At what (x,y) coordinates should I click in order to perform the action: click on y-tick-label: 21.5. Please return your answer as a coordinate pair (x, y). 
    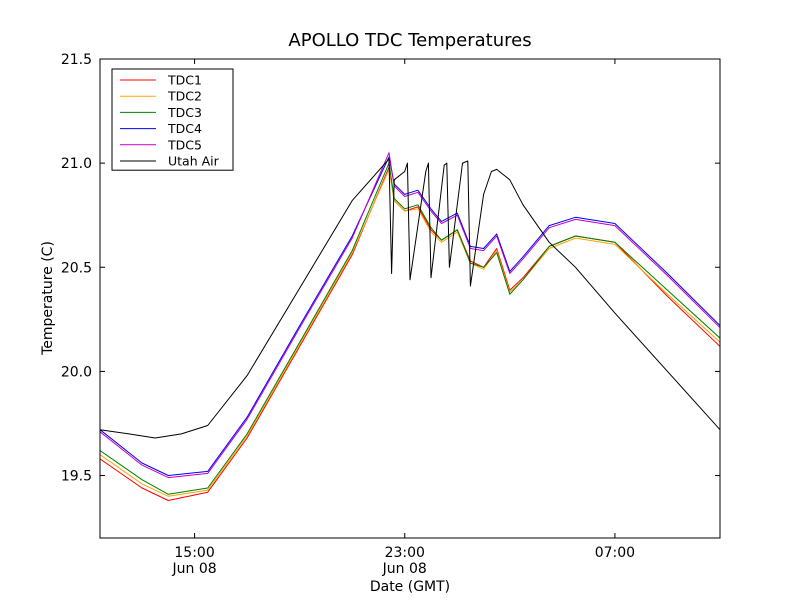
    Looking at the image, I should click on (76, 60).